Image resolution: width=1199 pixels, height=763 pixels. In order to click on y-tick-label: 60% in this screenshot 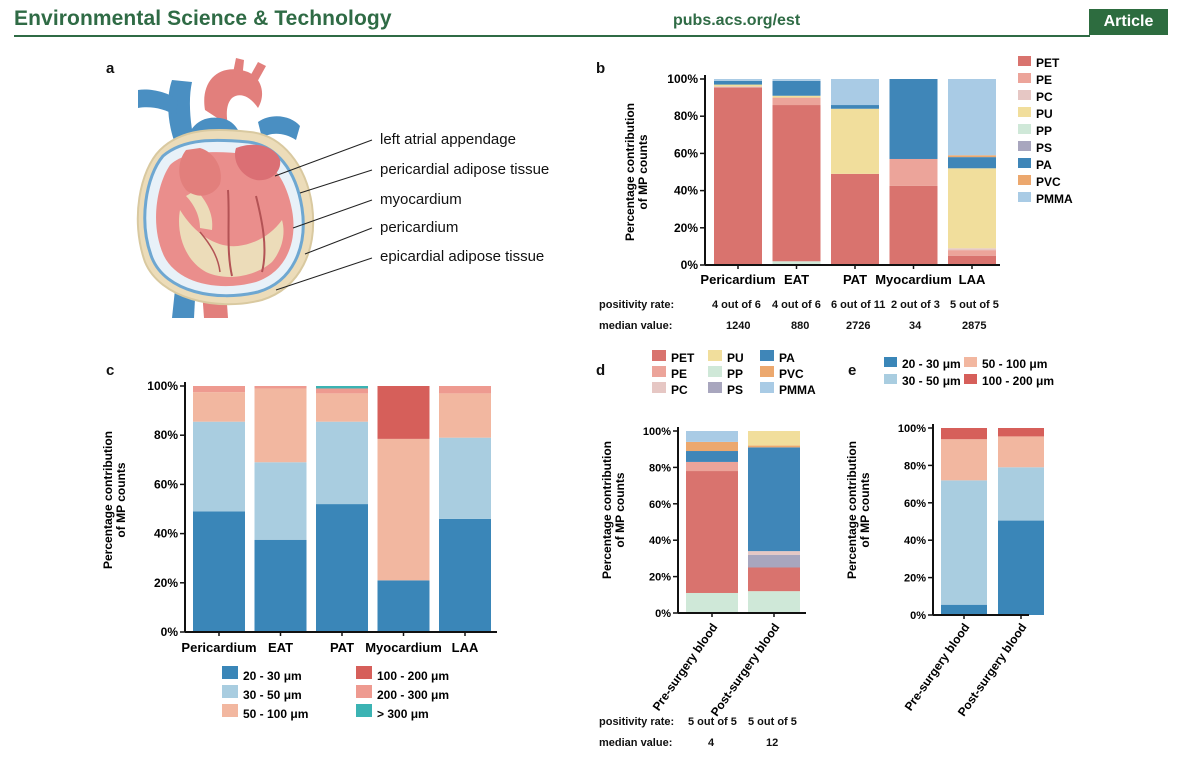, I will do `click(686, 153)`.